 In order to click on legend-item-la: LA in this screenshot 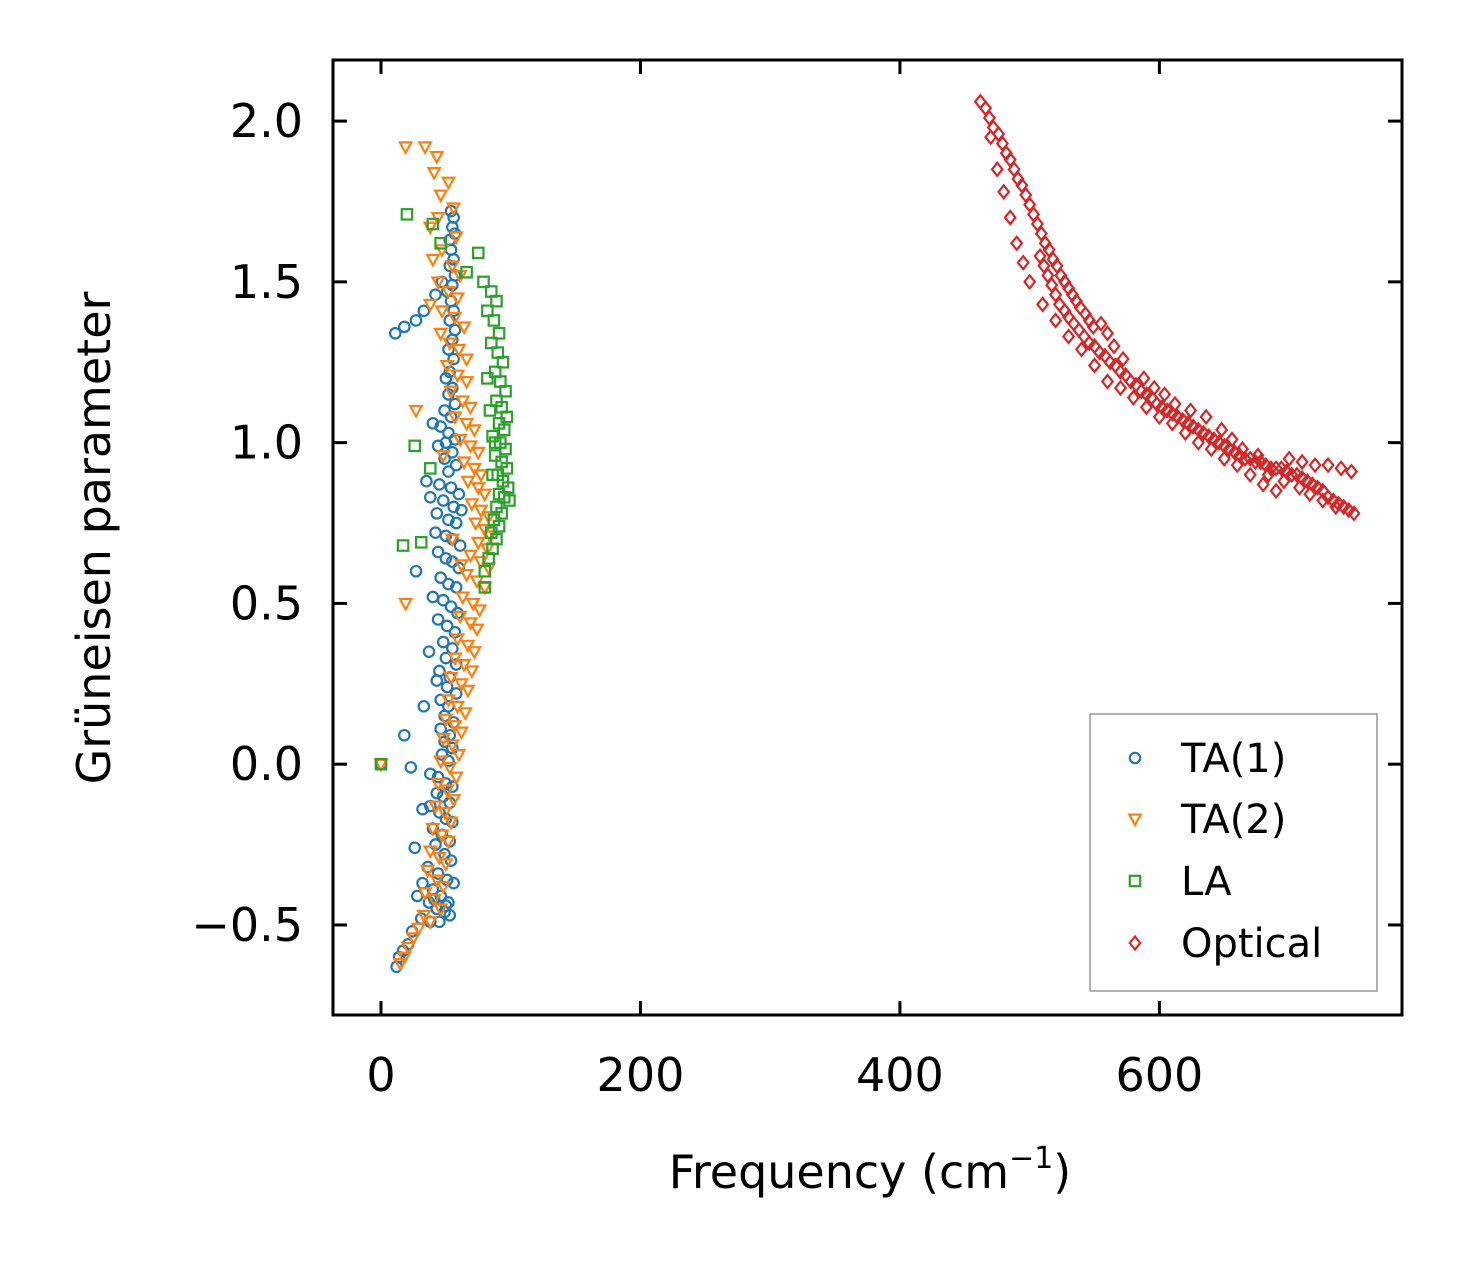, I will do `click(1180, 882)`.